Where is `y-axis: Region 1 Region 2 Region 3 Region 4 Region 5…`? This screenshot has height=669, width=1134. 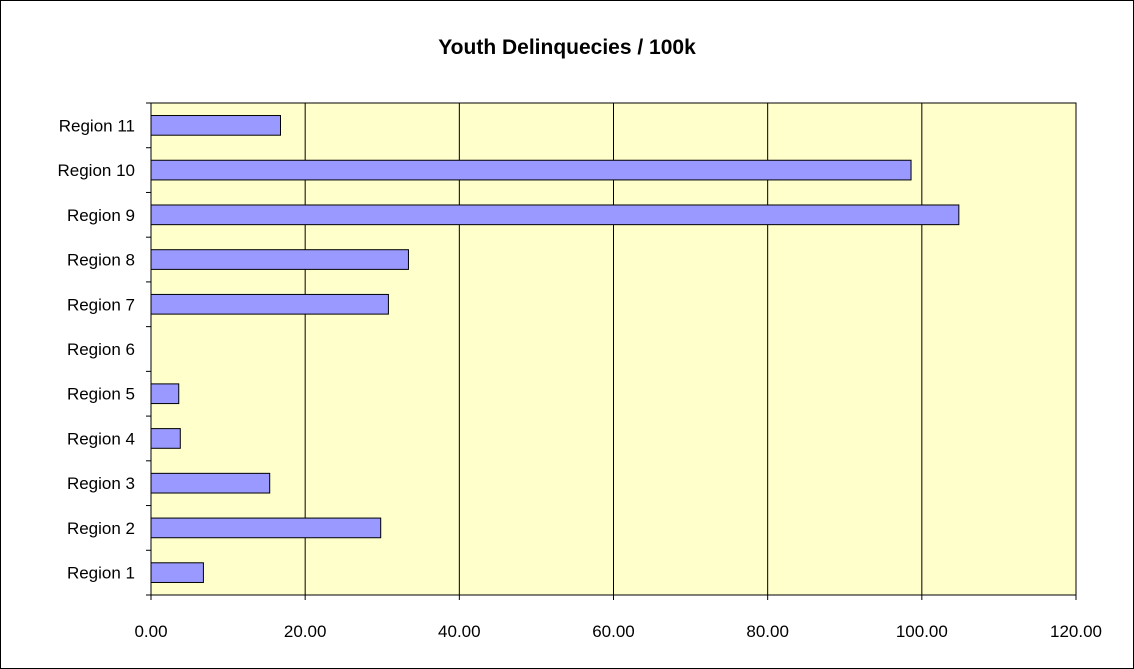 y-axis: Region 1 Region 2 Region 3 Region 4 Region 5… is located at coordinates (104, 349).